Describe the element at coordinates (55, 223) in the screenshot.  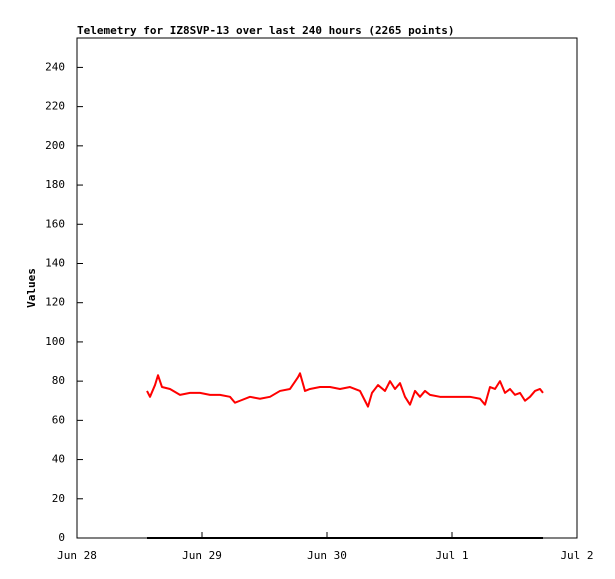
I see `y-tick-label: 160` at that location.